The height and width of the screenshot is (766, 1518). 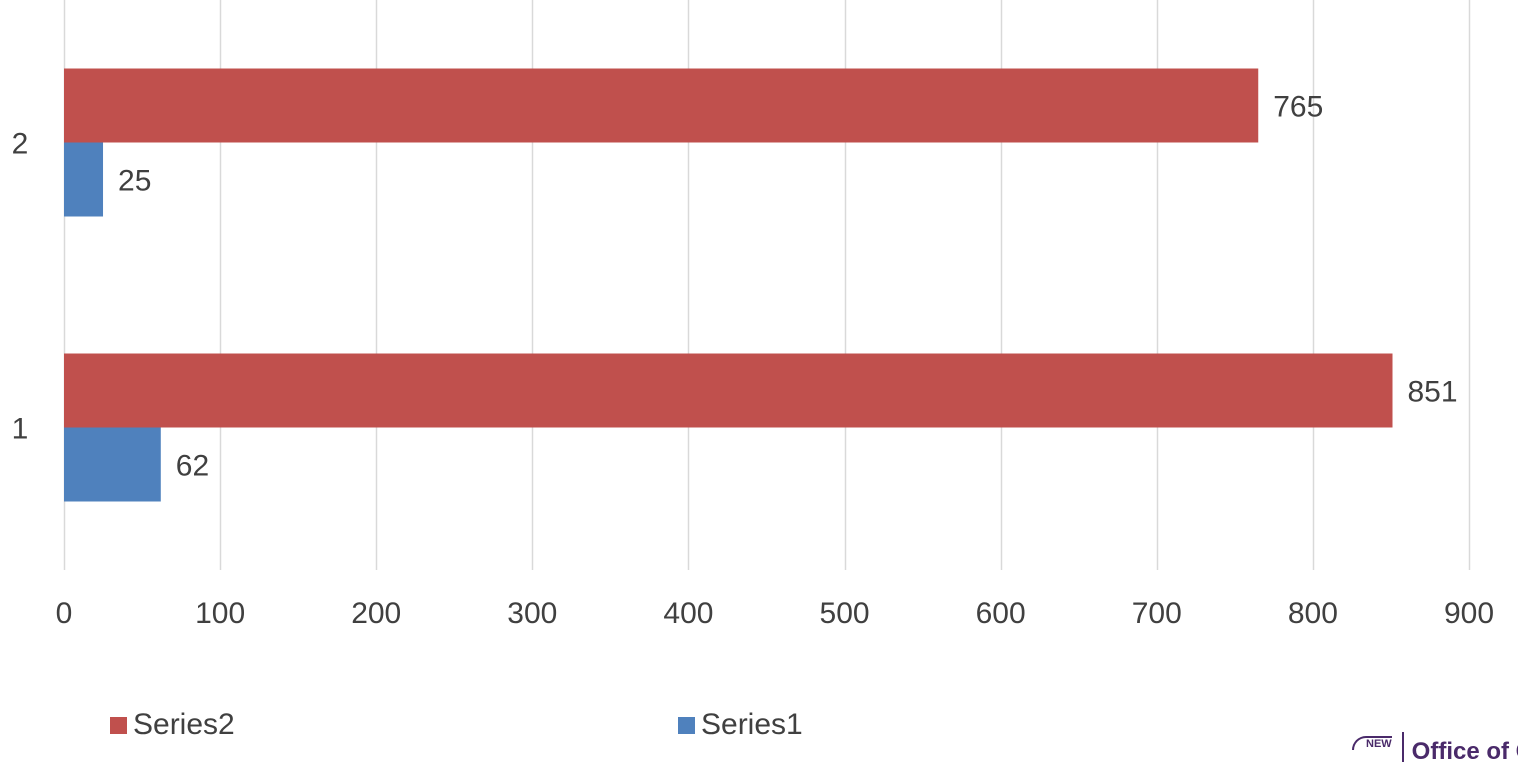 I want to click on x-tick-label-300: 300, so click(x=532, y=613).